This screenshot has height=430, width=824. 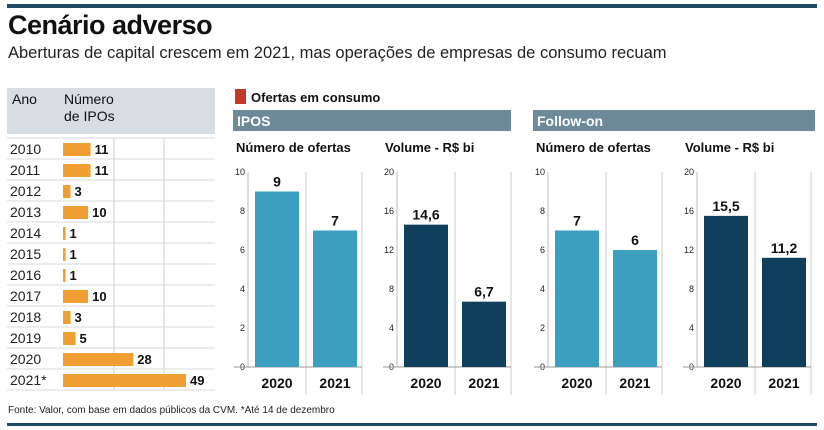 I want to click on table-year-label: 2014, so click(x=25, y=233).